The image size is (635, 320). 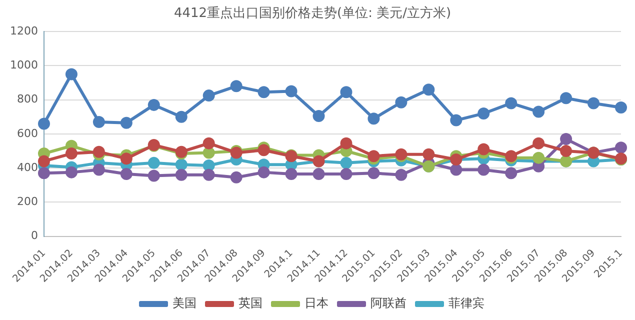 I want to click on y-tick-label: 800, so click(x=27, y=99).